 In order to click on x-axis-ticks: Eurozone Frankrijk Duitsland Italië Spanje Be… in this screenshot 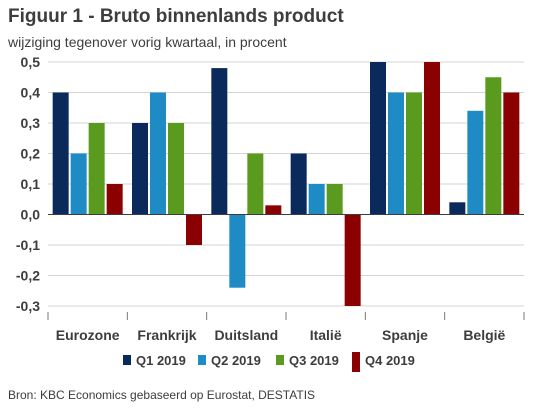, I will do `click(281, 335)`.